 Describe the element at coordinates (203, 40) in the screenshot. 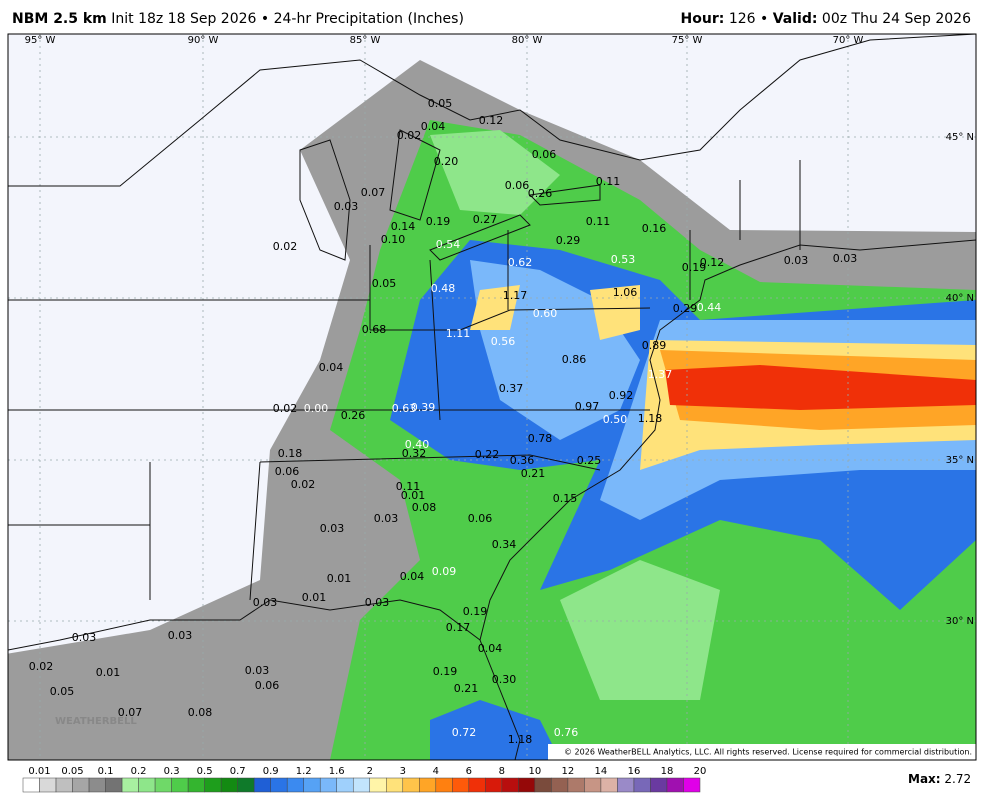

I see `lon-label: 90° W` at that location.